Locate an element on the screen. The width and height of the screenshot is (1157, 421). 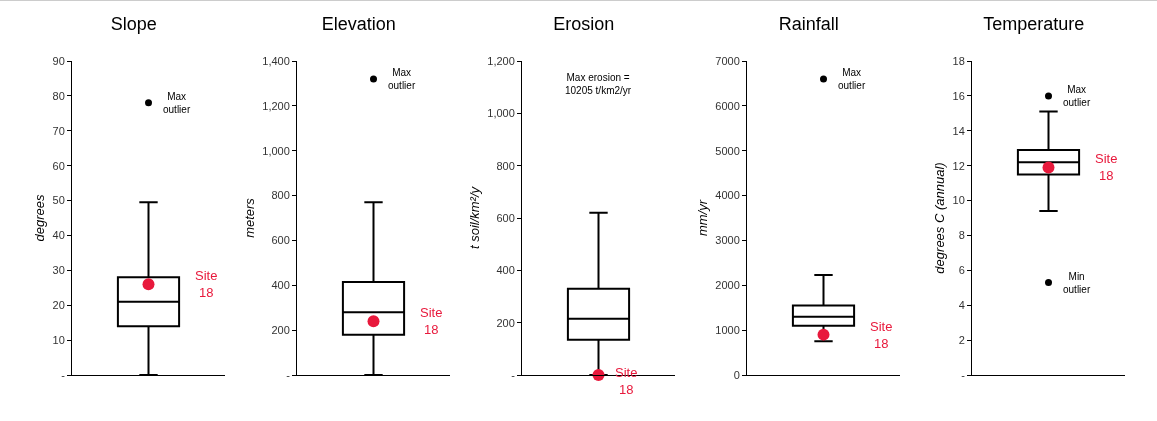
chart-title: Erosion is located at coordinates (584, 24).